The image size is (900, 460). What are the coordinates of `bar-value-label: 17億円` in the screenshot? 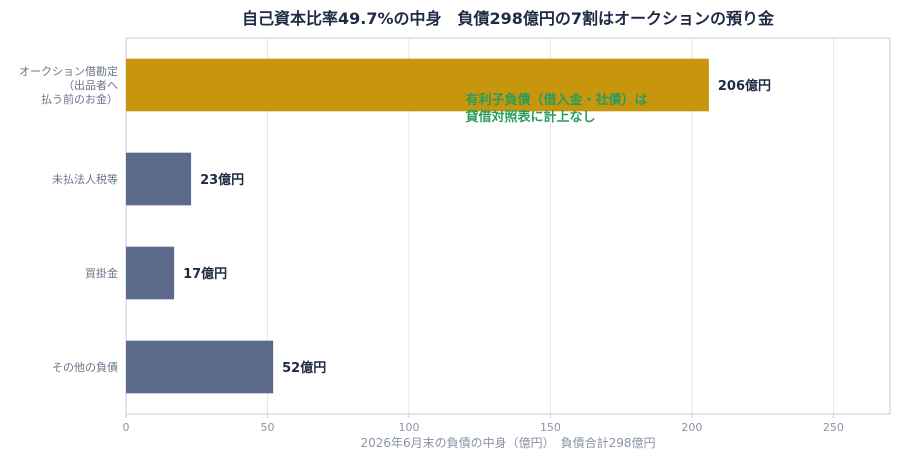 It's located at (205, 274).